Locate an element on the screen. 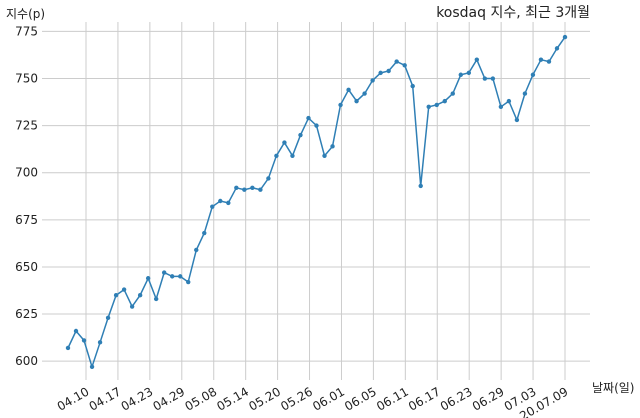  x-tick-label: 04.17 is located at coordinates (105, 398).